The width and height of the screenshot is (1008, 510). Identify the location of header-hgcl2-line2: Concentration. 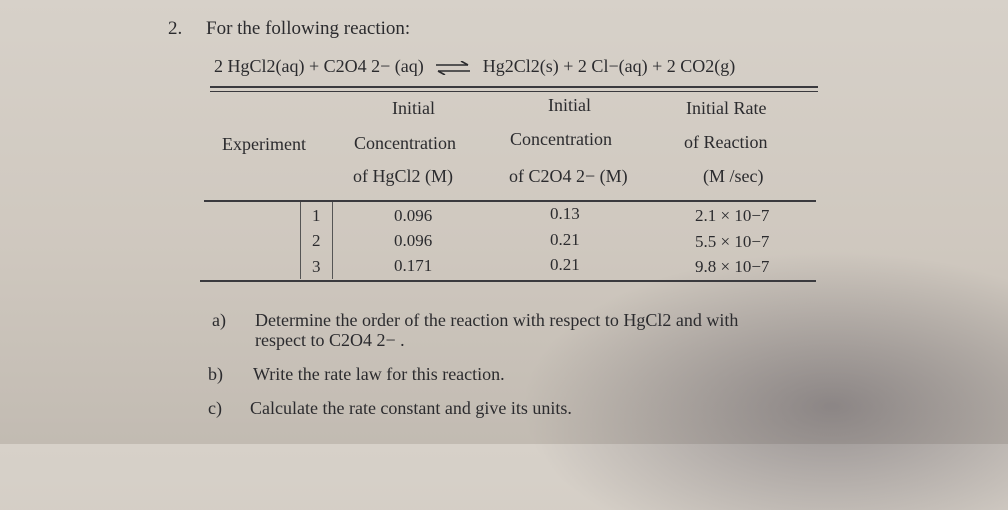
(405, 143).